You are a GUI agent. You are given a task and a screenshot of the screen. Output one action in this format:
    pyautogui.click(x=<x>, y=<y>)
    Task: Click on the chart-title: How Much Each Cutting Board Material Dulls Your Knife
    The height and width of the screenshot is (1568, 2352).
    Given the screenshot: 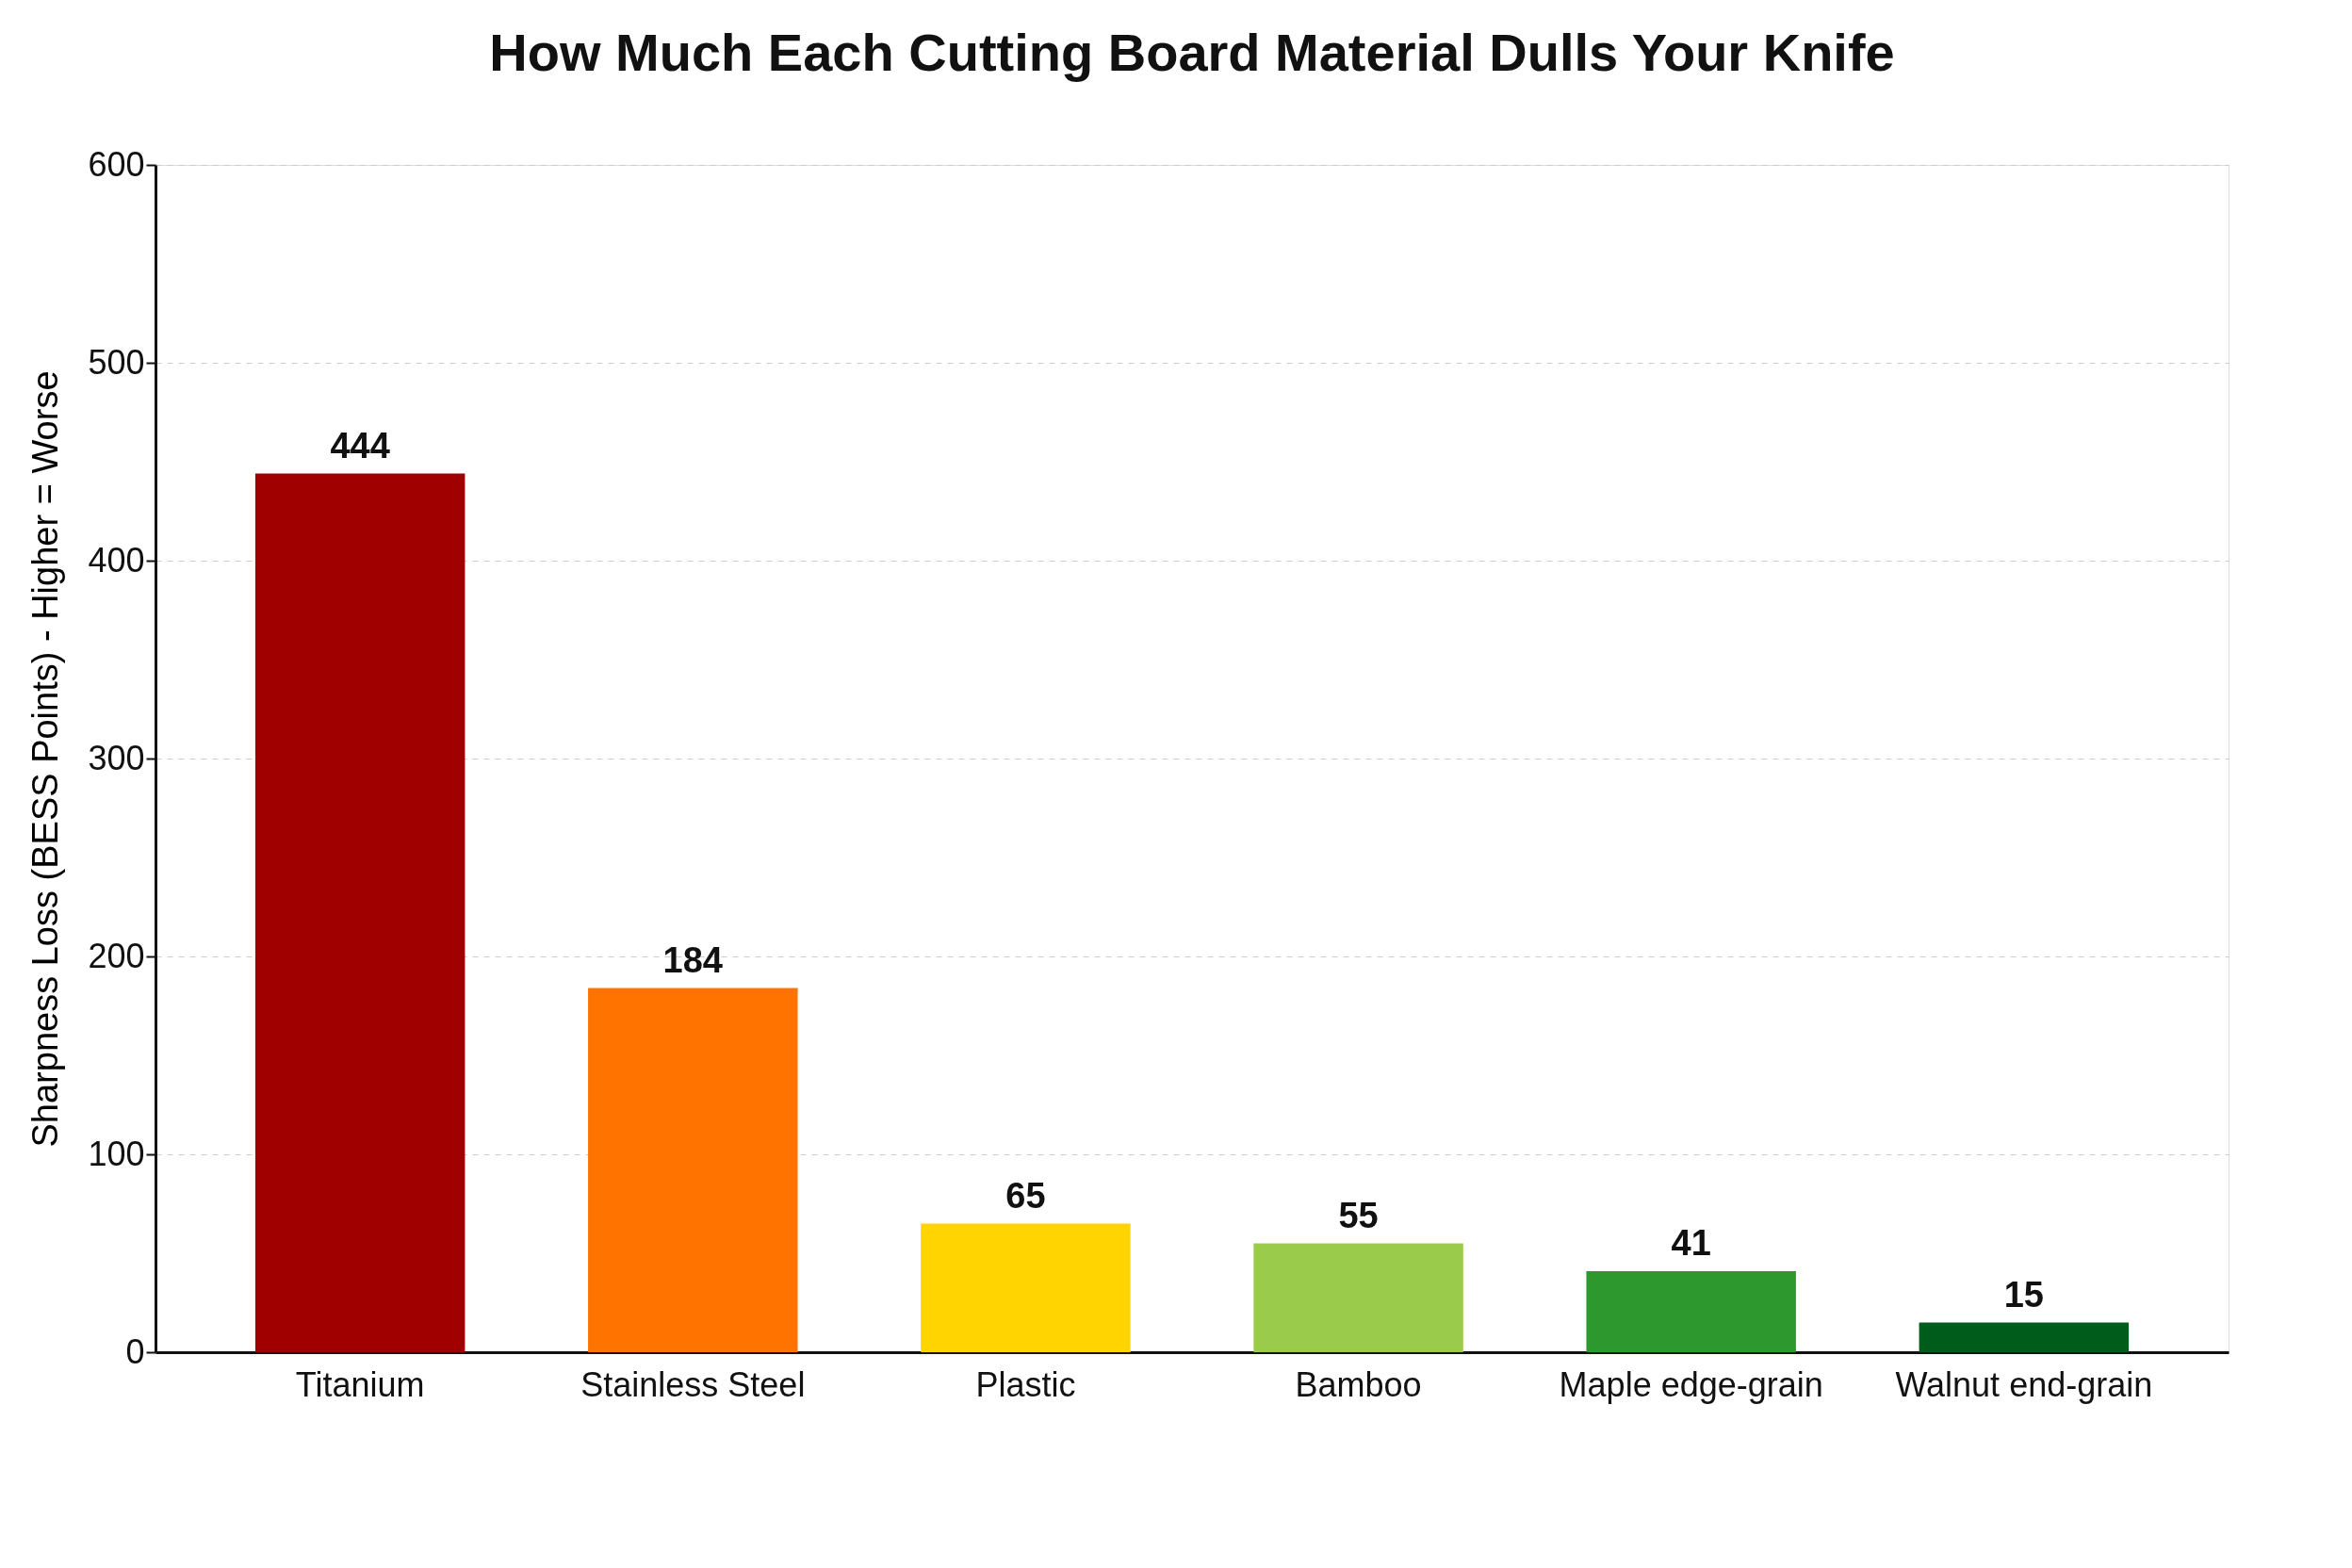 What is the action you would take?
    pyautogui.click(x=1192, y=52)
    